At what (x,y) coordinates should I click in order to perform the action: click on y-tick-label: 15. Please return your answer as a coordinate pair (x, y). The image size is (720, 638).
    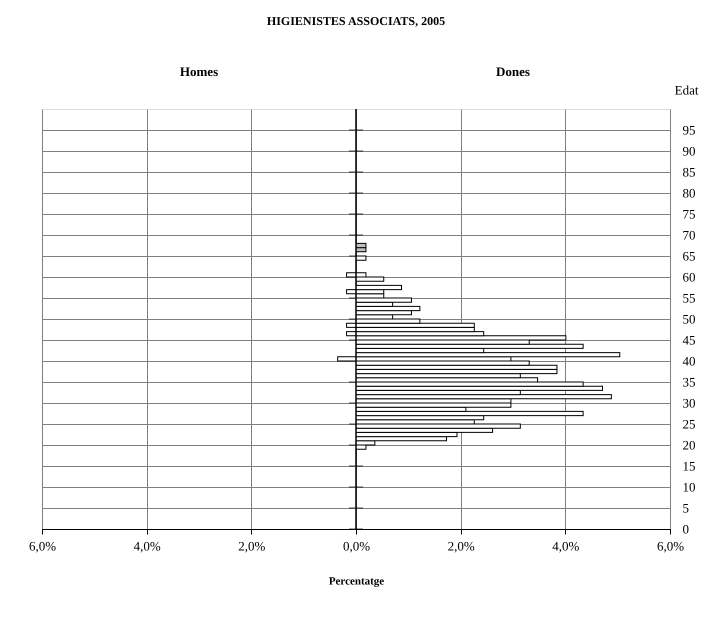
    Looking at the image, I should click on (689, 466).